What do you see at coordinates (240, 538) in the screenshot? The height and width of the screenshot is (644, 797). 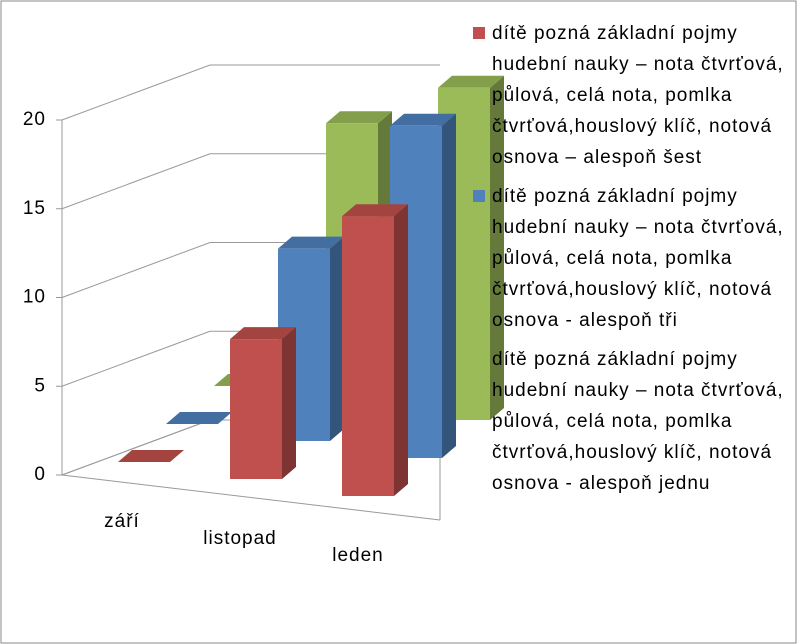 I see `x-tick-label: listopad` at bounding box center [240, 538].